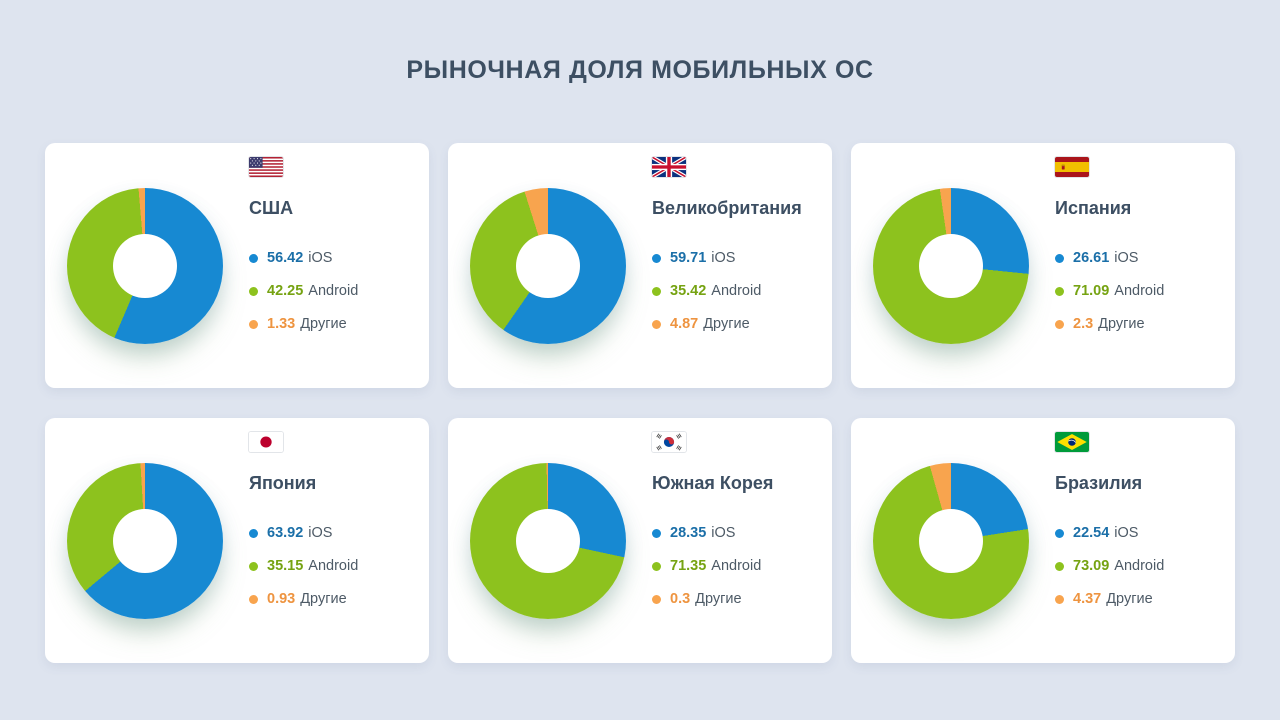 The width and height of the screenshot is (1280, 720). I want to click on others-value: 2.3, so click(1083, 324).